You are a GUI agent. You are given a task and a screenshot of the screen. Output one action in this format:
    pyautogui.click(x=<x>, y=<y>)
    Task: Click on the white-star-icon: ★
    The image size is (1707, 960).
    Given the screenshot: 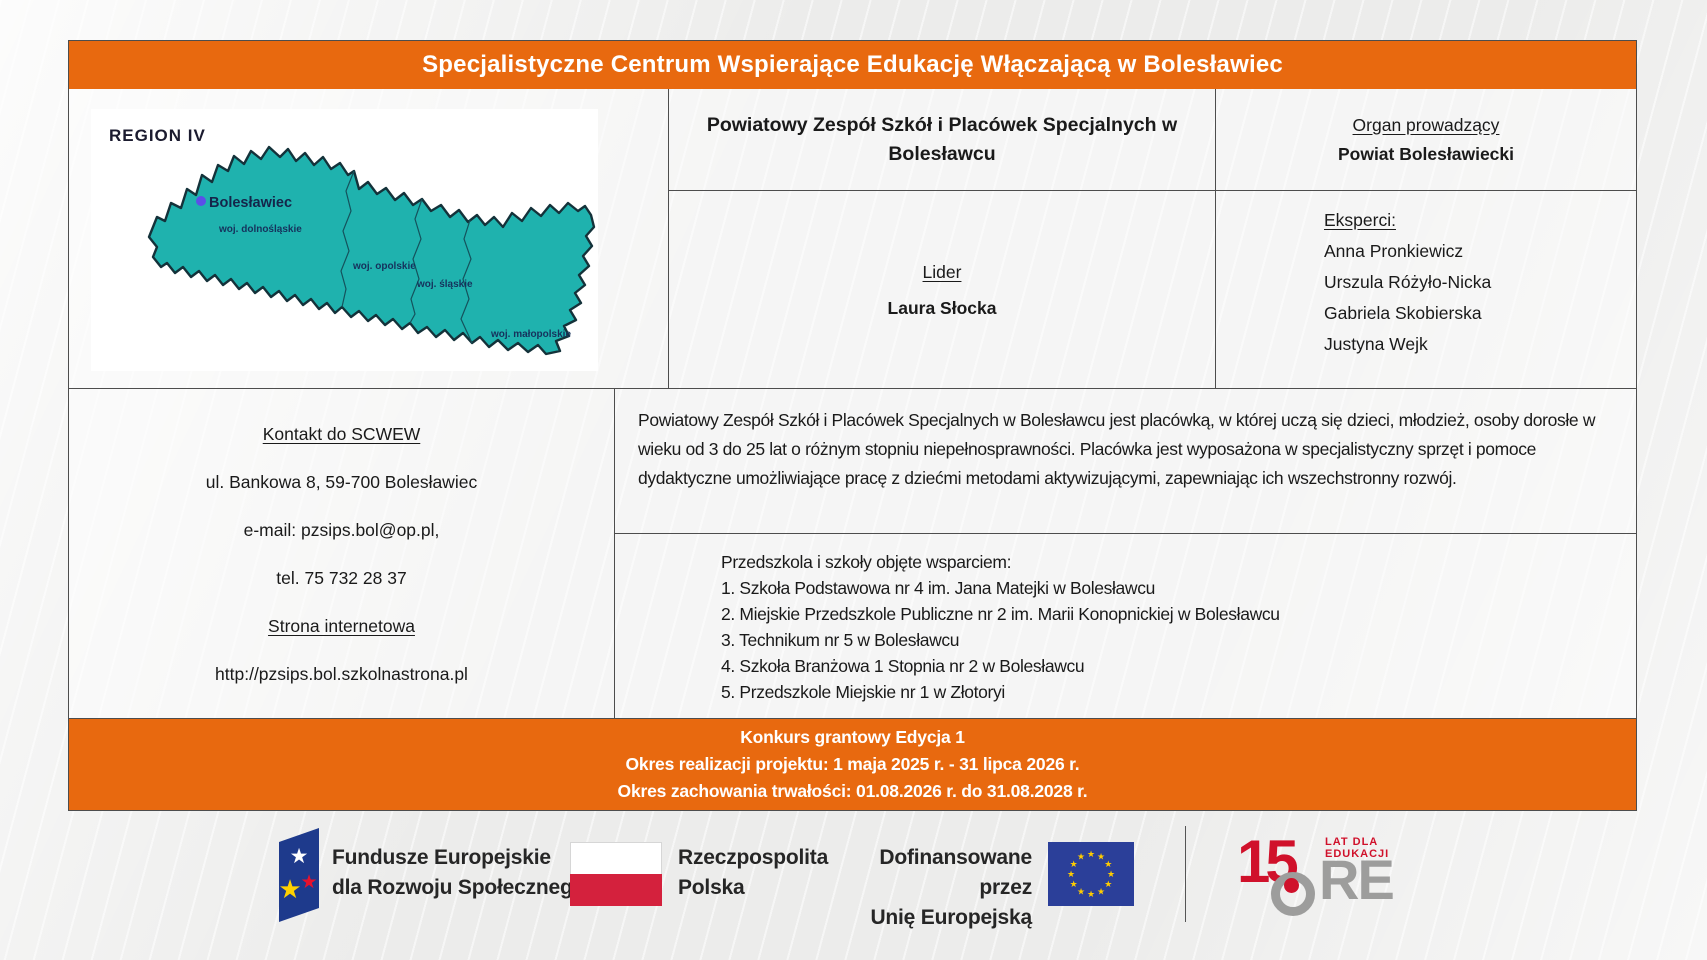 What is the action you would take?
    pyautogui.click(x=299, y=856)
    